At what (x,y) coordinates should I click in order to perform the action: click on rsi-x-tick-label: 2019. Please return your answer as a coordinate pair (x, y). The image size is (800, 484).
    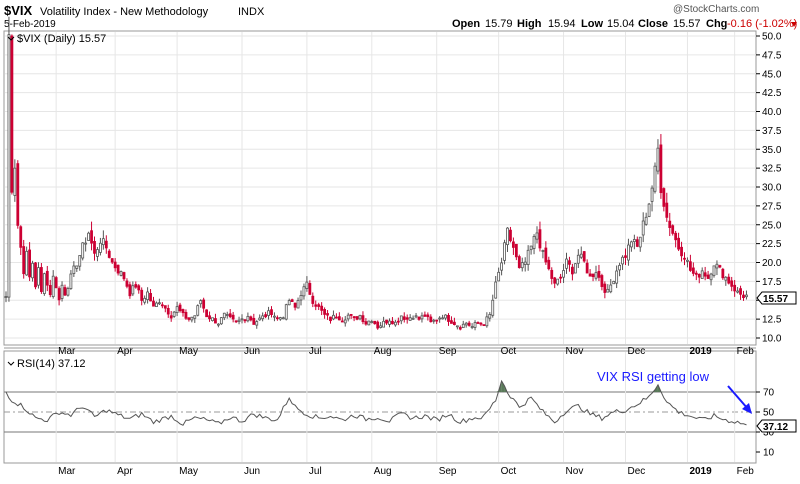
    Looking at the image, I should click on (700, 471).